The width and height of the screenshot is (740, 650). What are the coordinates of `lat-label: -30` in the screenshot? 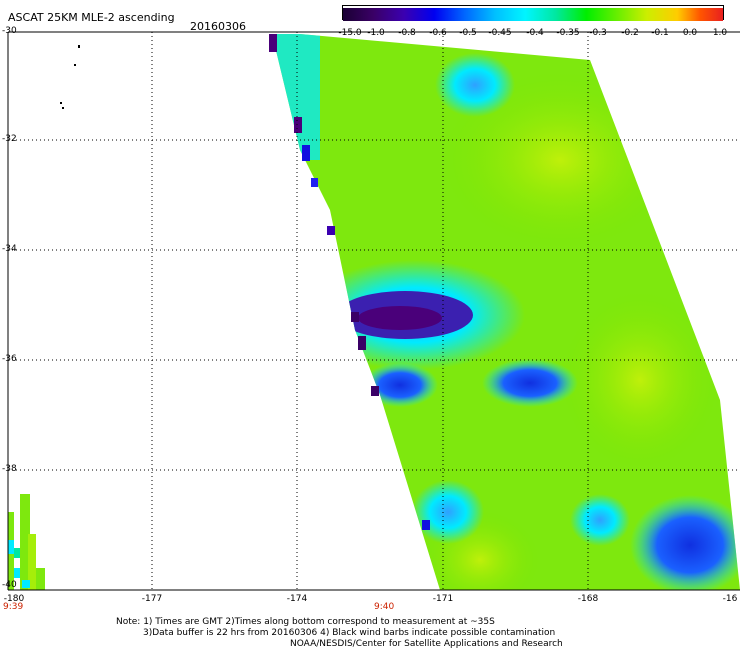 It's located at (9, 31).